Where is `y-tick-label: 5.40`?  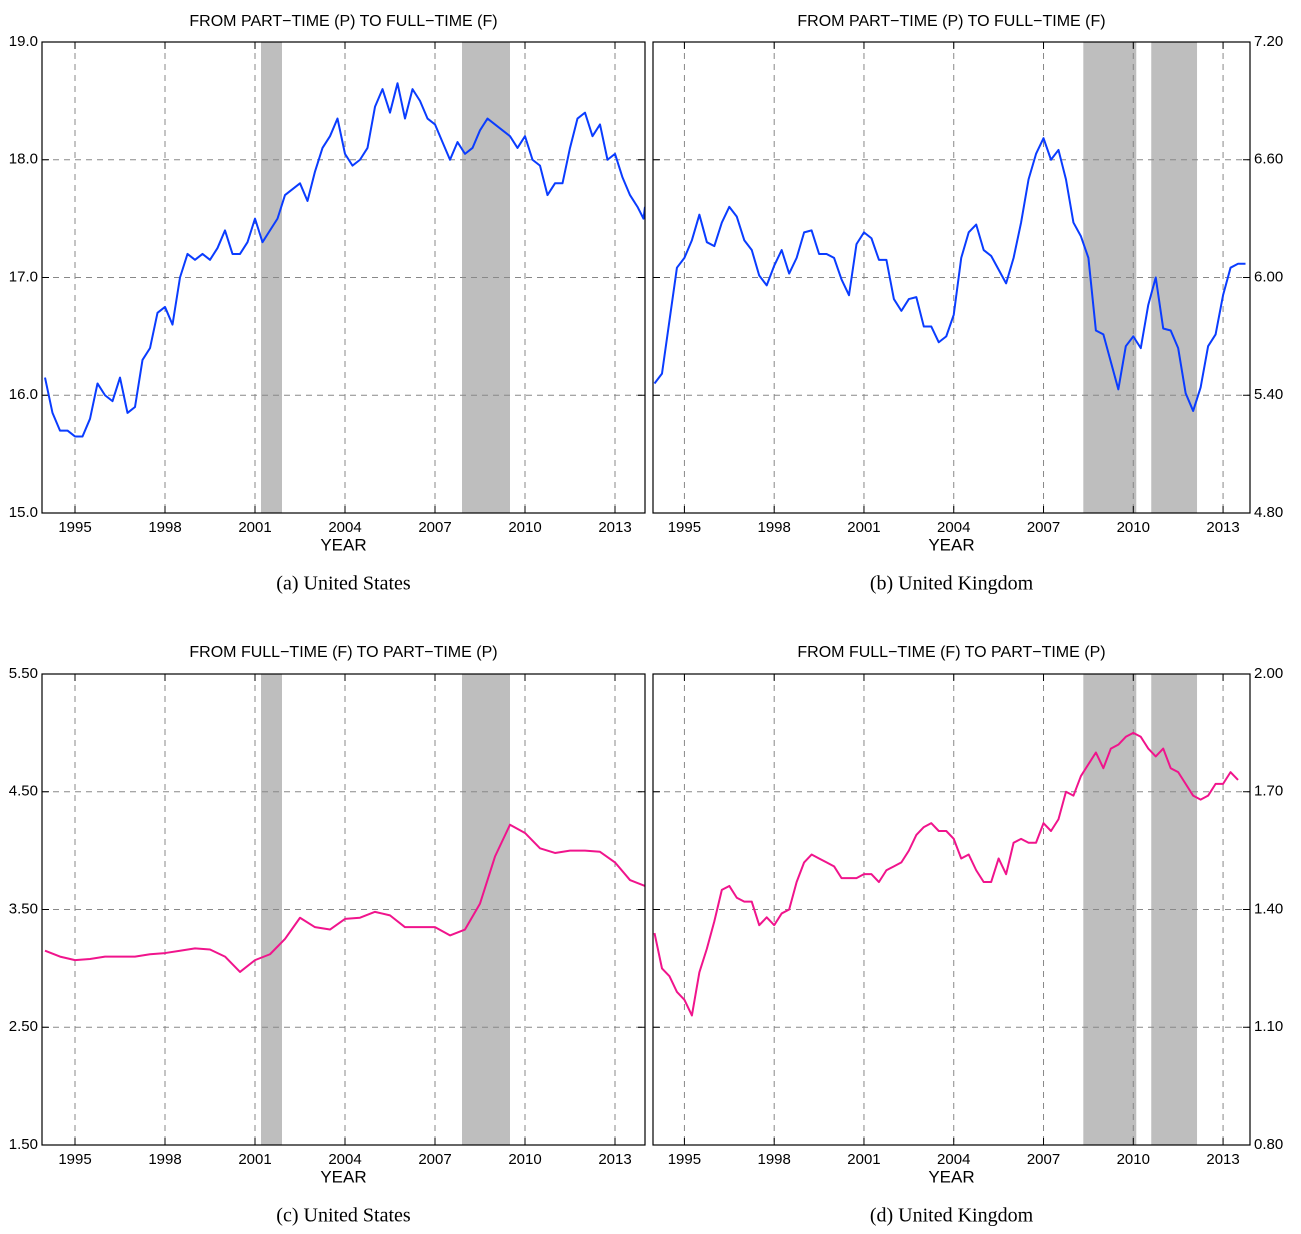 y-tick-label: 5.40 is located at coordinates (1268, 394).